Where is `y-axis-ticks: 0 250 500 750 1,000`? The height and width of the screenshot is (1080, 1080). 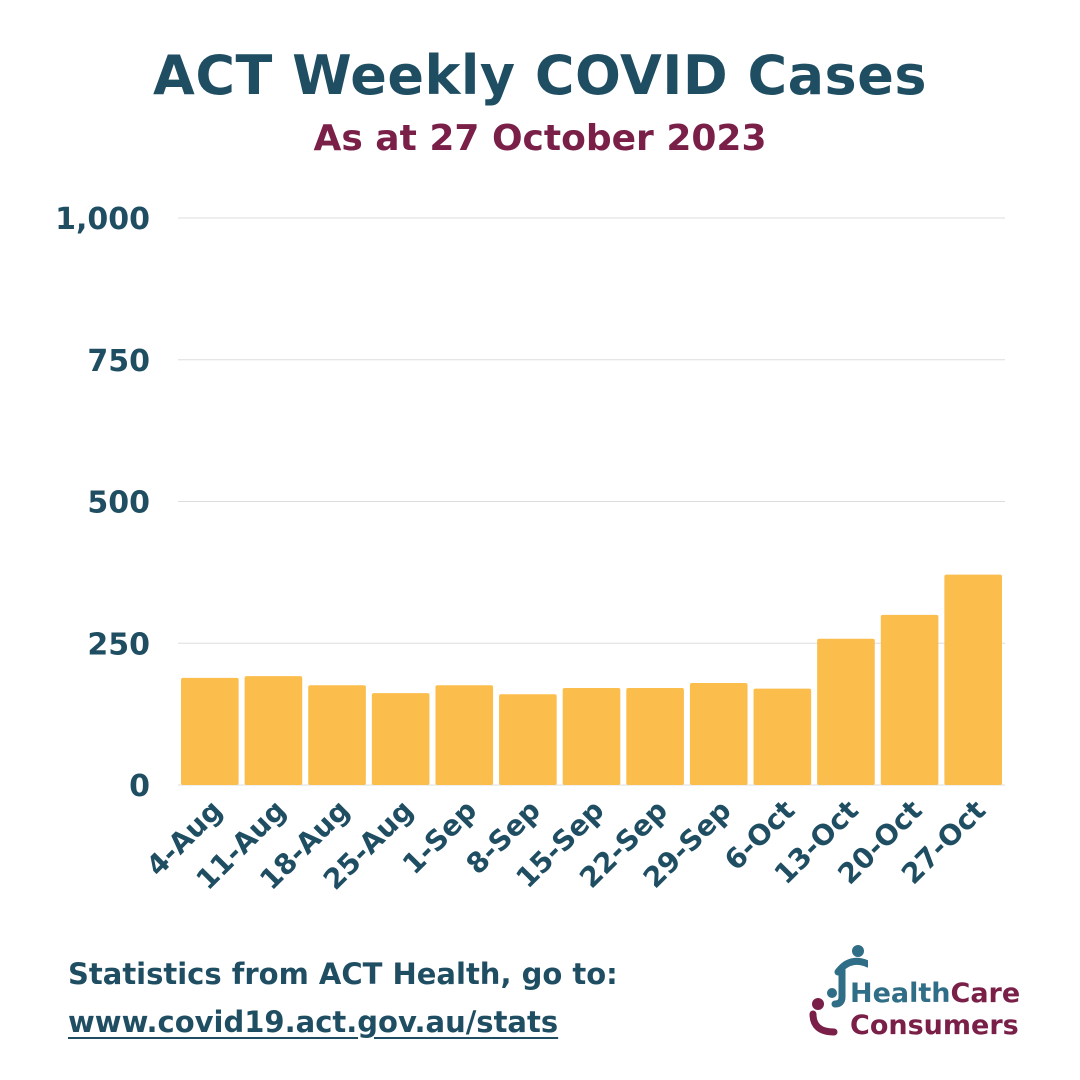
y-axis-ticks: 0 250 500 750 1,000 is located at coordinates (102, 503).